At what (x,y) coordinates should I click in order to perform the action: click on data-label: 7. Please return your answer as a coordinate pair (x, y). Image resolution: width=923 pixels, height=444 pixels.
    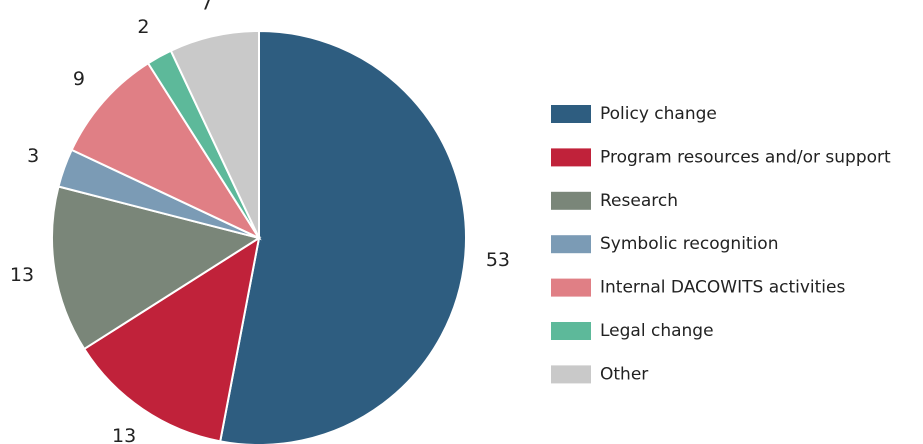
    Looking at the image, I should click on (207, 7).